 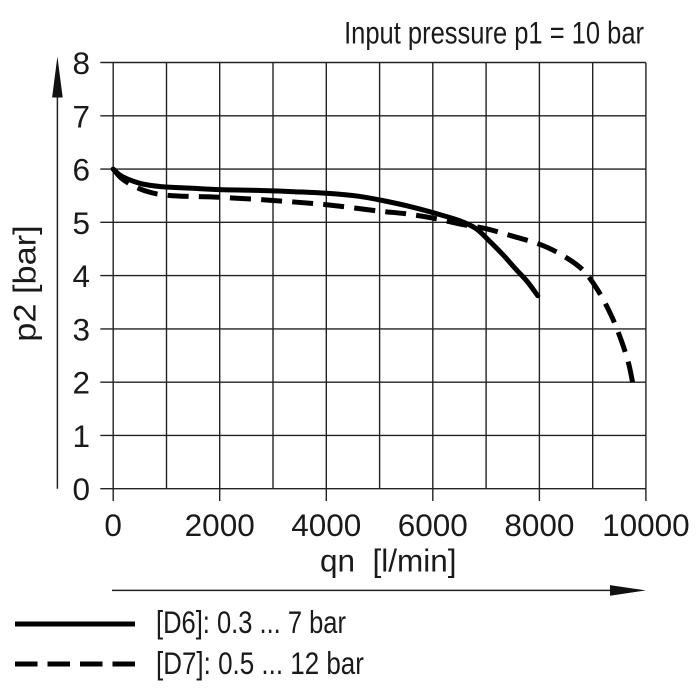 What do you see at coordinates (326, 525) in the screenshot?
I see `svg-text: 4000` at bounding box center [326, 525].